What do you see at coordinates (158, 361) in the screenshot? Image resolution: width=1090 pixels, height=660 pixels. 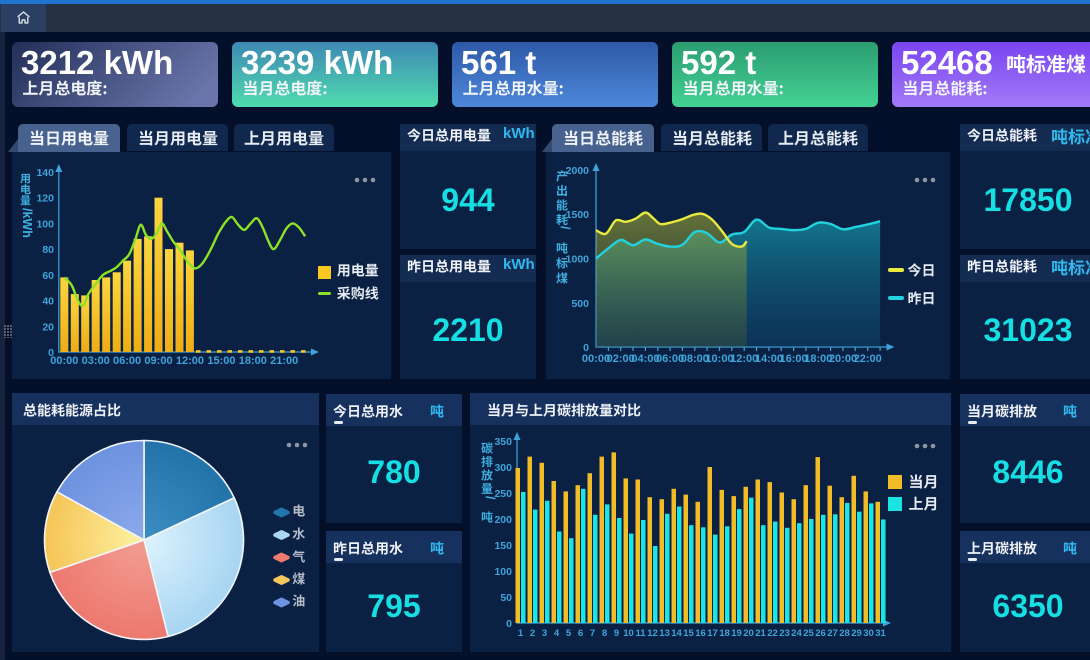 I see `svg-text: 09:00` at bounding box center [158, 361].